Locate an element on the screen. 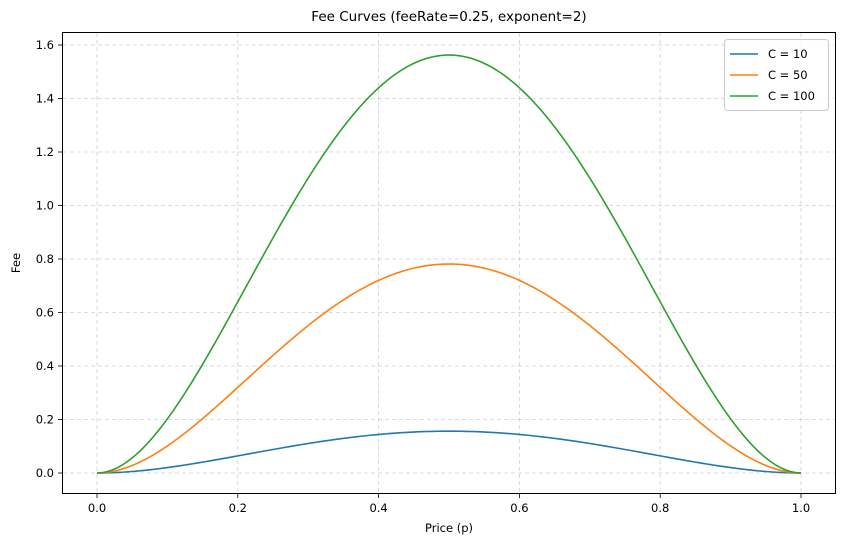 The image size is (846, 547). legend-label: C = 50 is located at coordinates (788, 75).